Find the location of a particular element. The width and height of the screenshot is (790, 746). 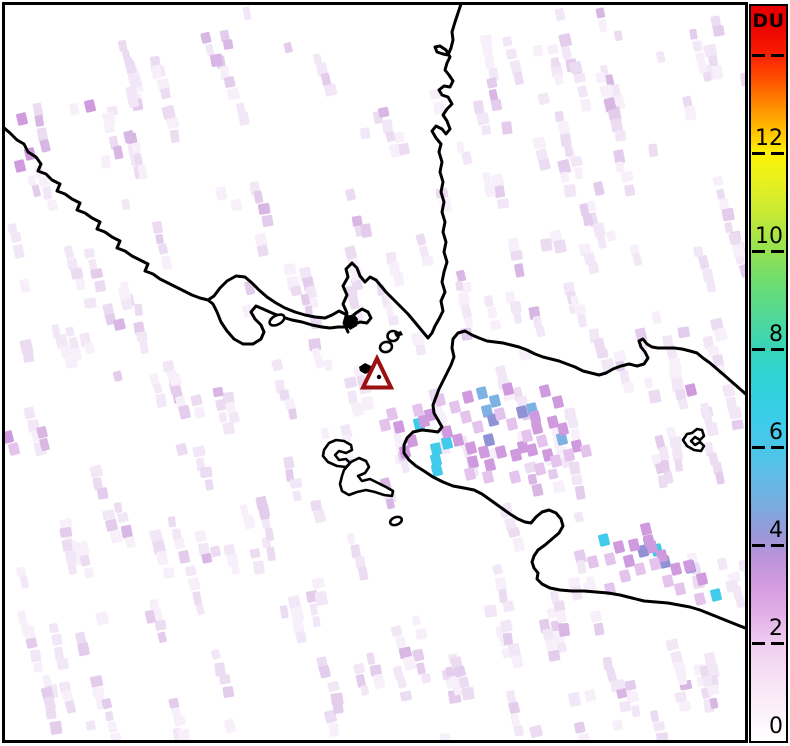

island-island-east-hook is located at coordinates (693, 440).